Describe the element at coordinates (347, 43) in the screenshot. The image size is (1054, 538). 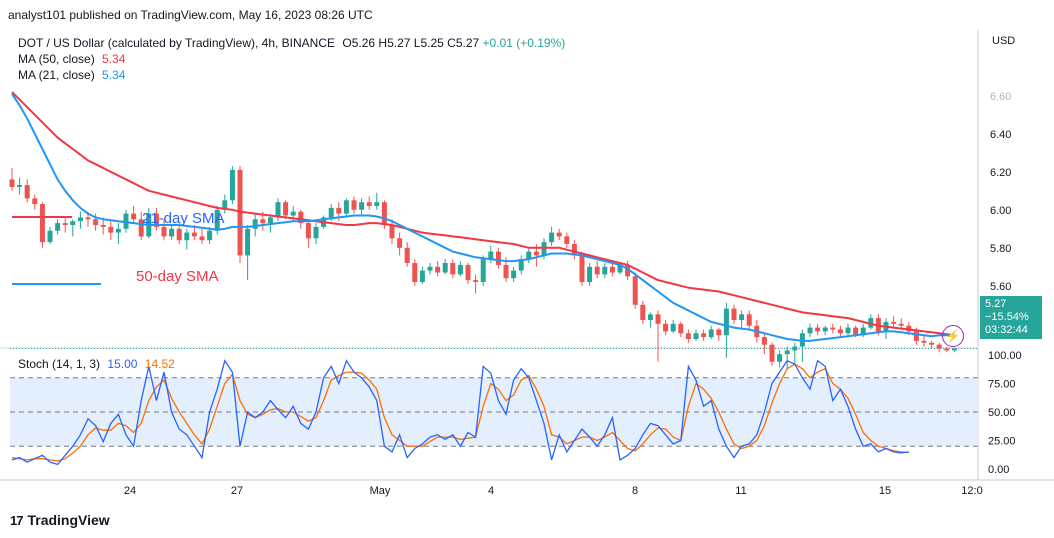
I see `open-label: O` at that location.